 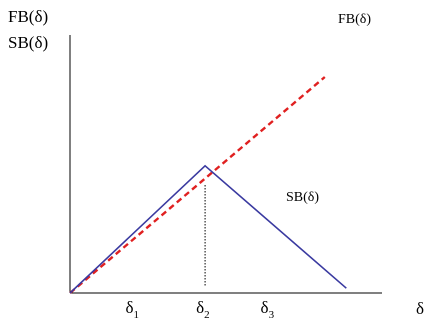 I want to click on x-tick-labels: δ1 δ2 δ3, so click(x=199, y=309).